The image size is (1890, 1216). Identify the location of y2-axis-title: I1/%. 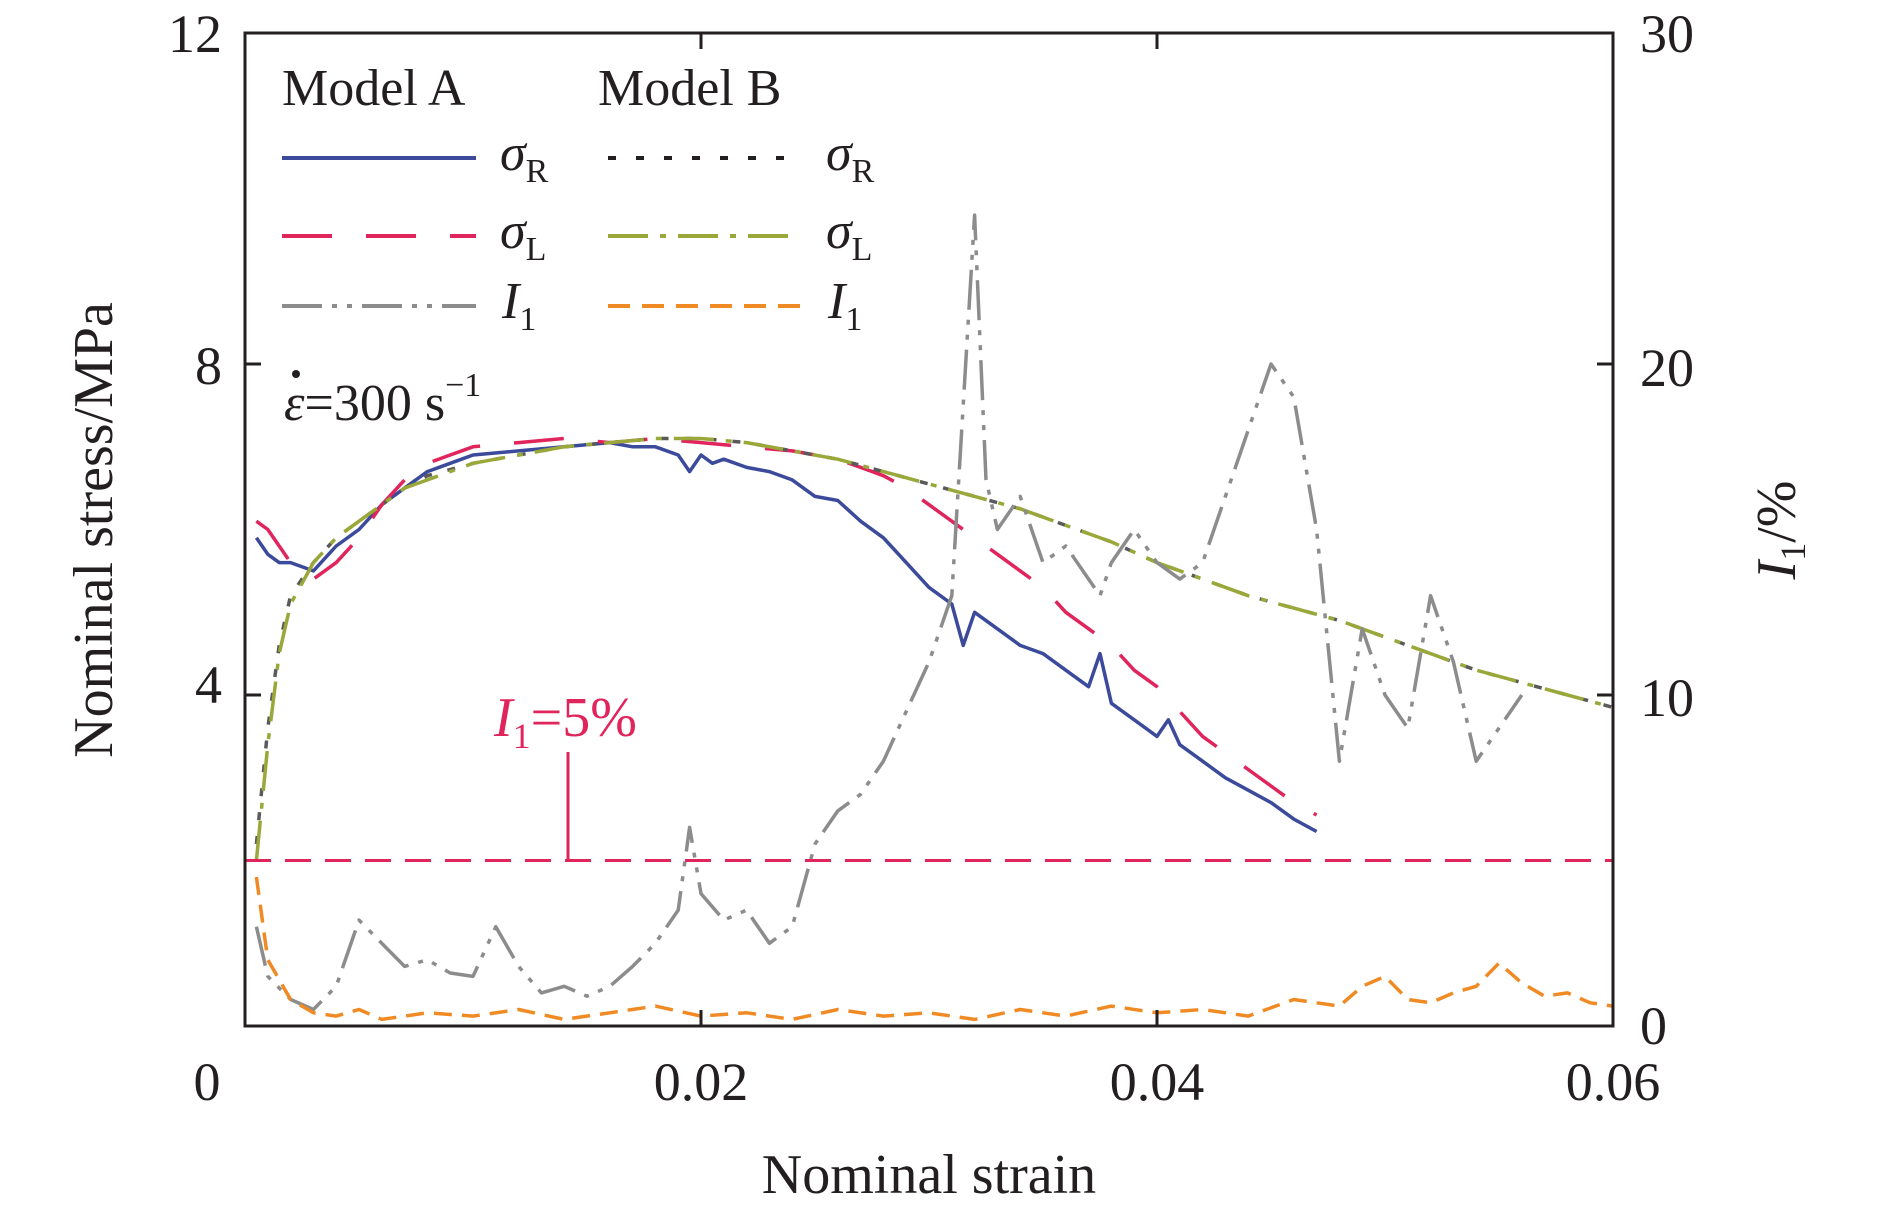
(1779, 531).